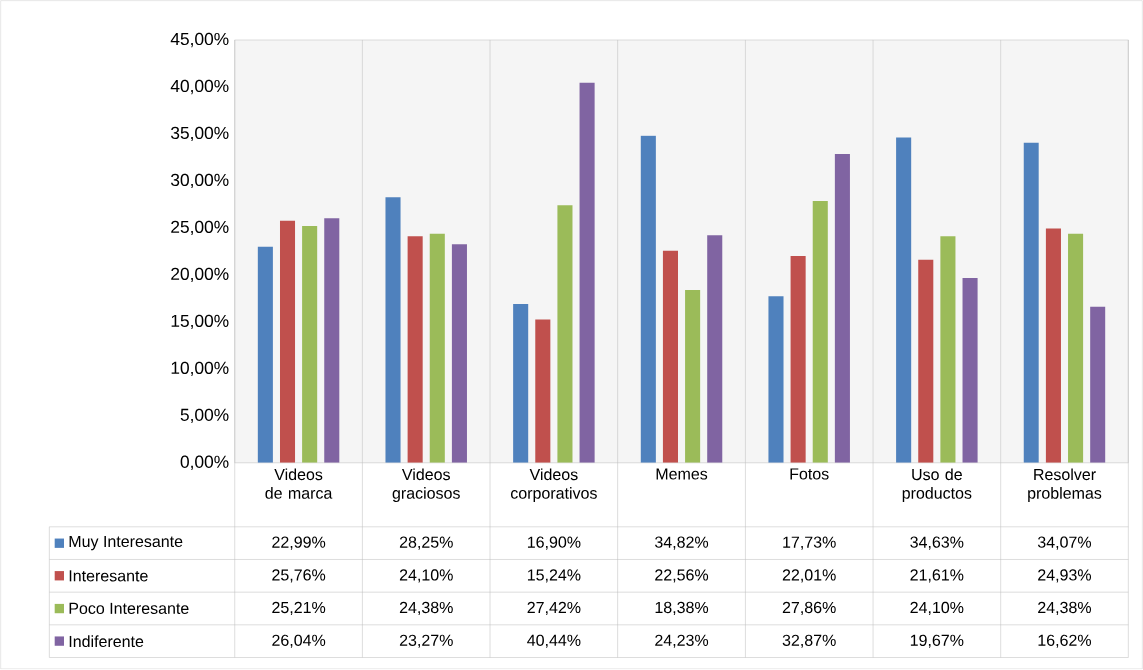  I want to click on x-tick-label: Resolver problemas, so click(1065, 485).